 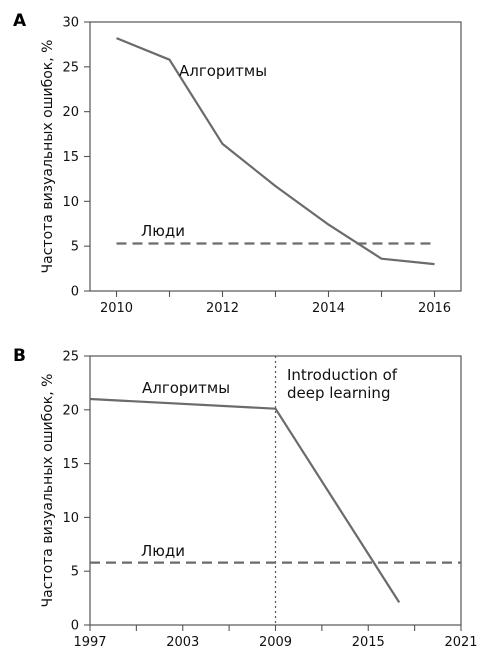 I want to click on x-tick-label: 2009, so click(x=275, y=642).